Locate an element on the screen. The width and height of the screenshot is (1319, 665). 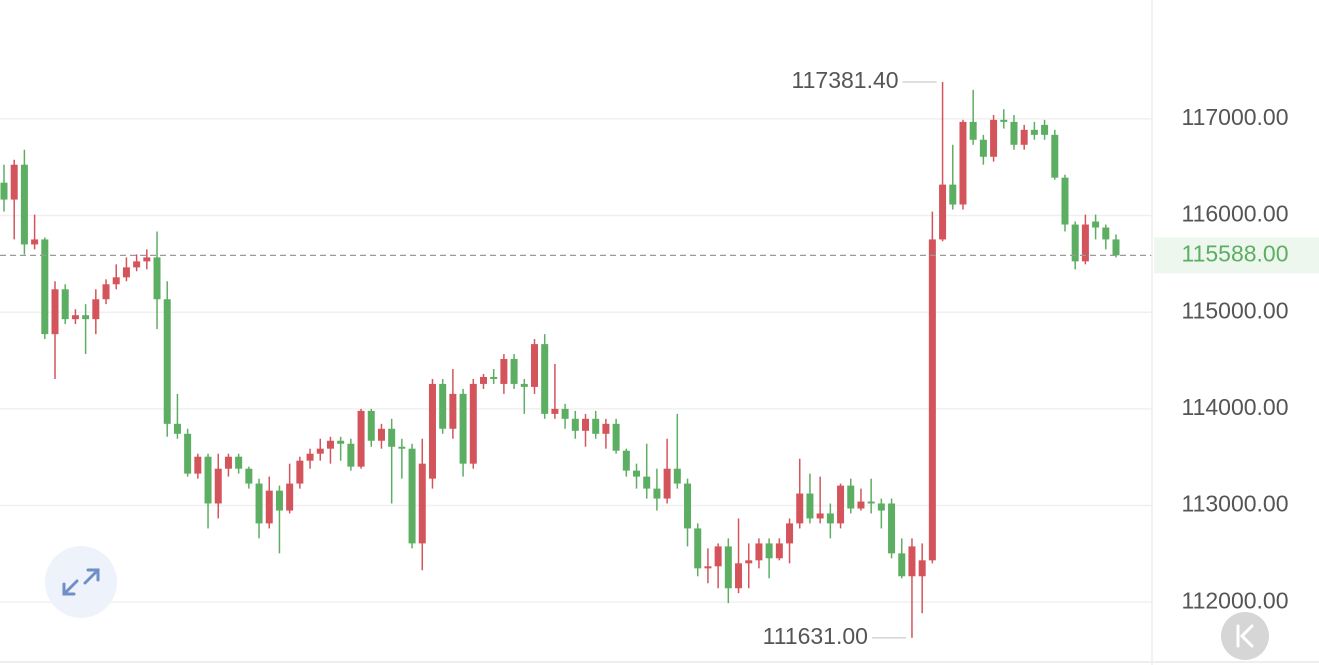
y-tick-label: 113000.00 is located at coordinates (1234, 504).